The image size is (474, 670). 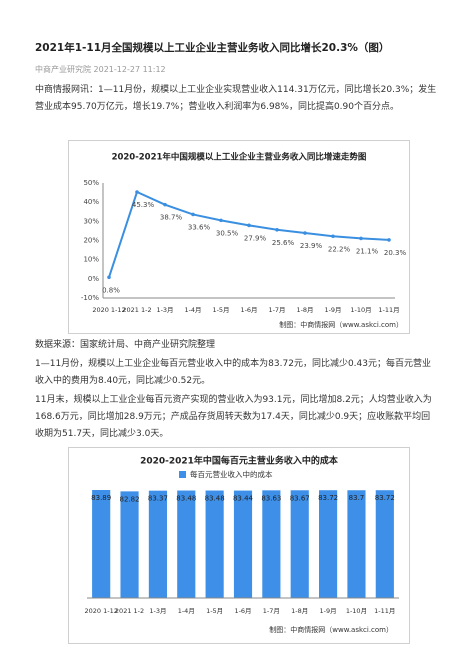 I want to click on data-label: 83.37, so click(x=158, y=499).